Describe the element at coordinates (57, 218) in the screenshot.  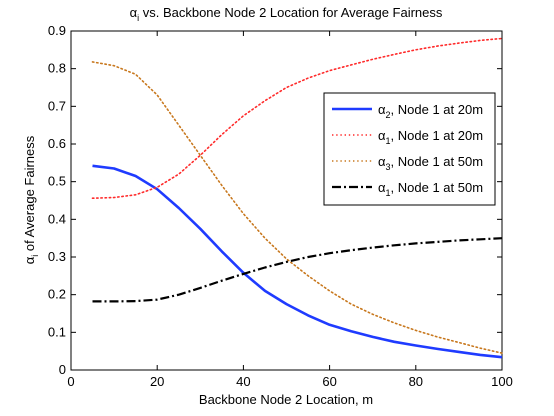
I see `y-tick-label: 0.4` at that location.